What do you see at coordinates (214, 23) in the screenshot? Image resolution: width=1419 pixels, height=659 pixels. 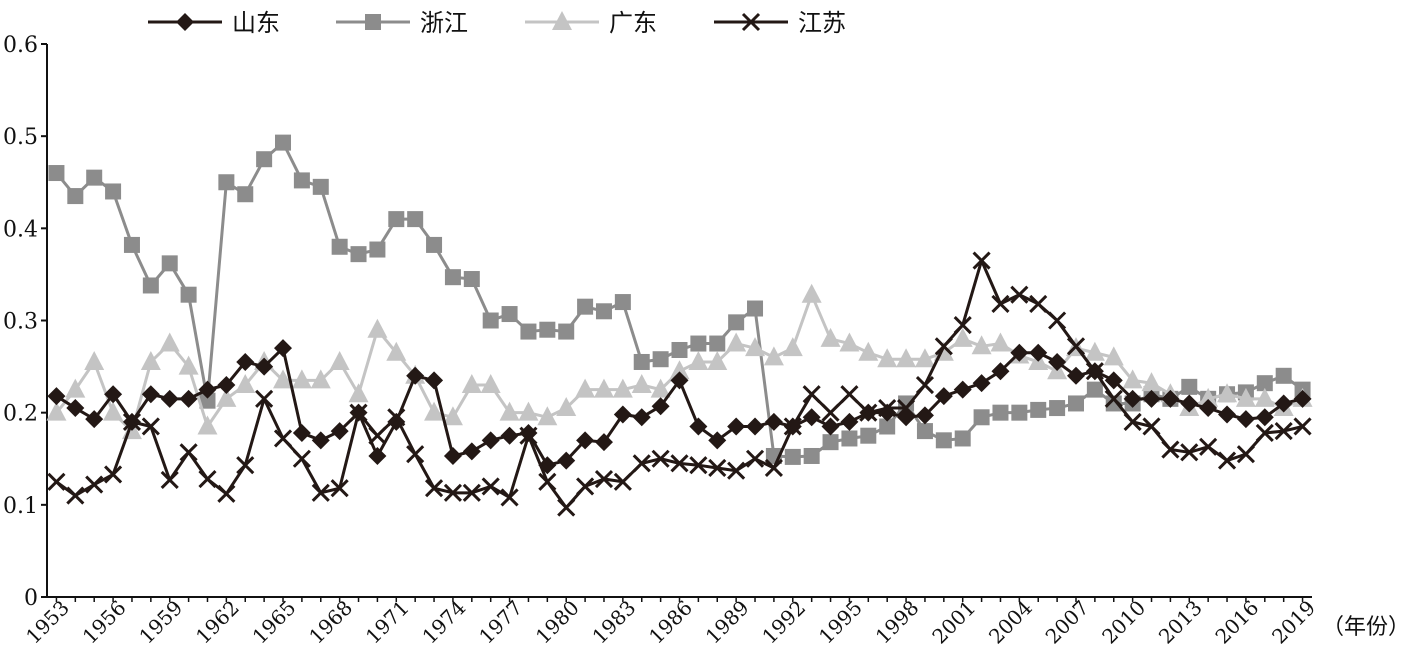 I see `legend-item: 山东` at bounding box center [214, 23].